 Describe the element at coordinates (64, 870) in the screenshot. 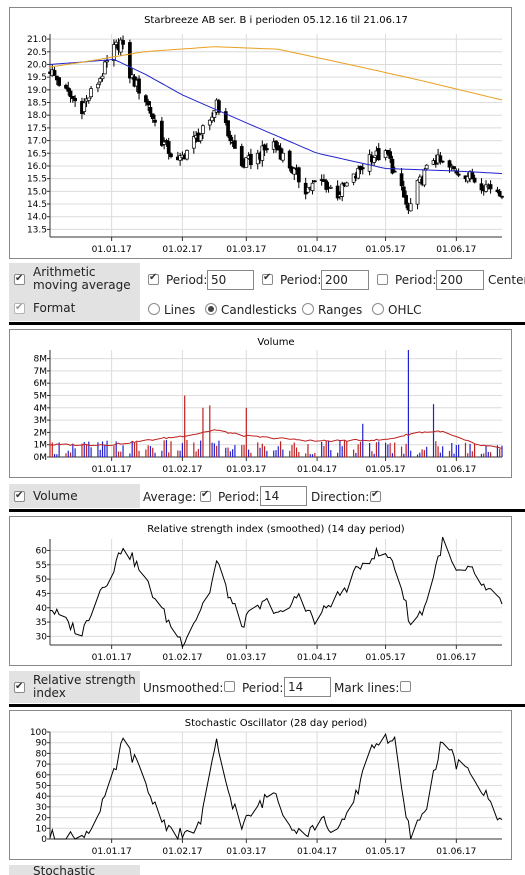

I see `stochastic-label: Stochastic` at that location.